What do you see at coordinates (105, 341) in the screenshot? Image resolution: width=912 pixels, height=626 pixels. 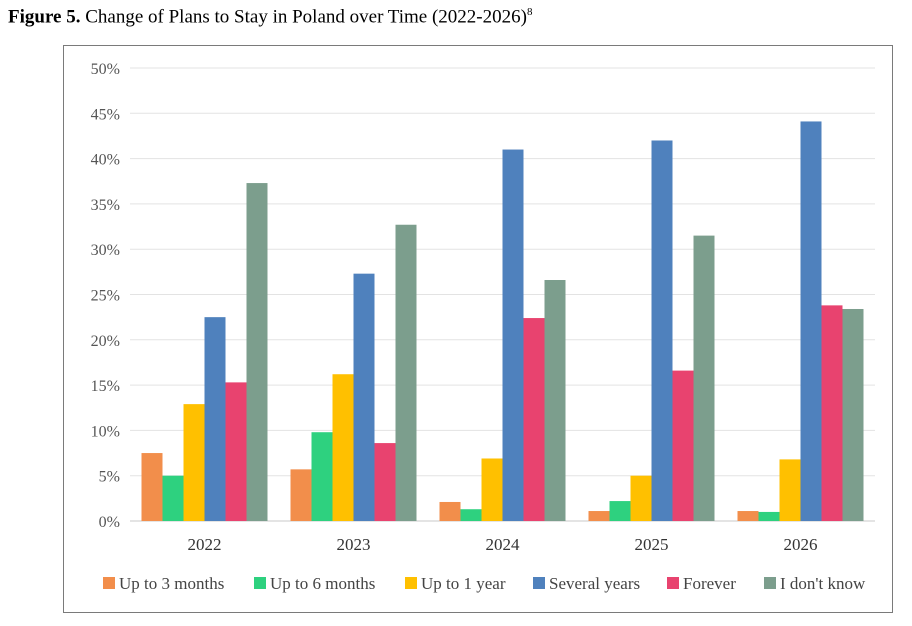 I see `y-tick-label: 20%` at bounding box center [105, 341].